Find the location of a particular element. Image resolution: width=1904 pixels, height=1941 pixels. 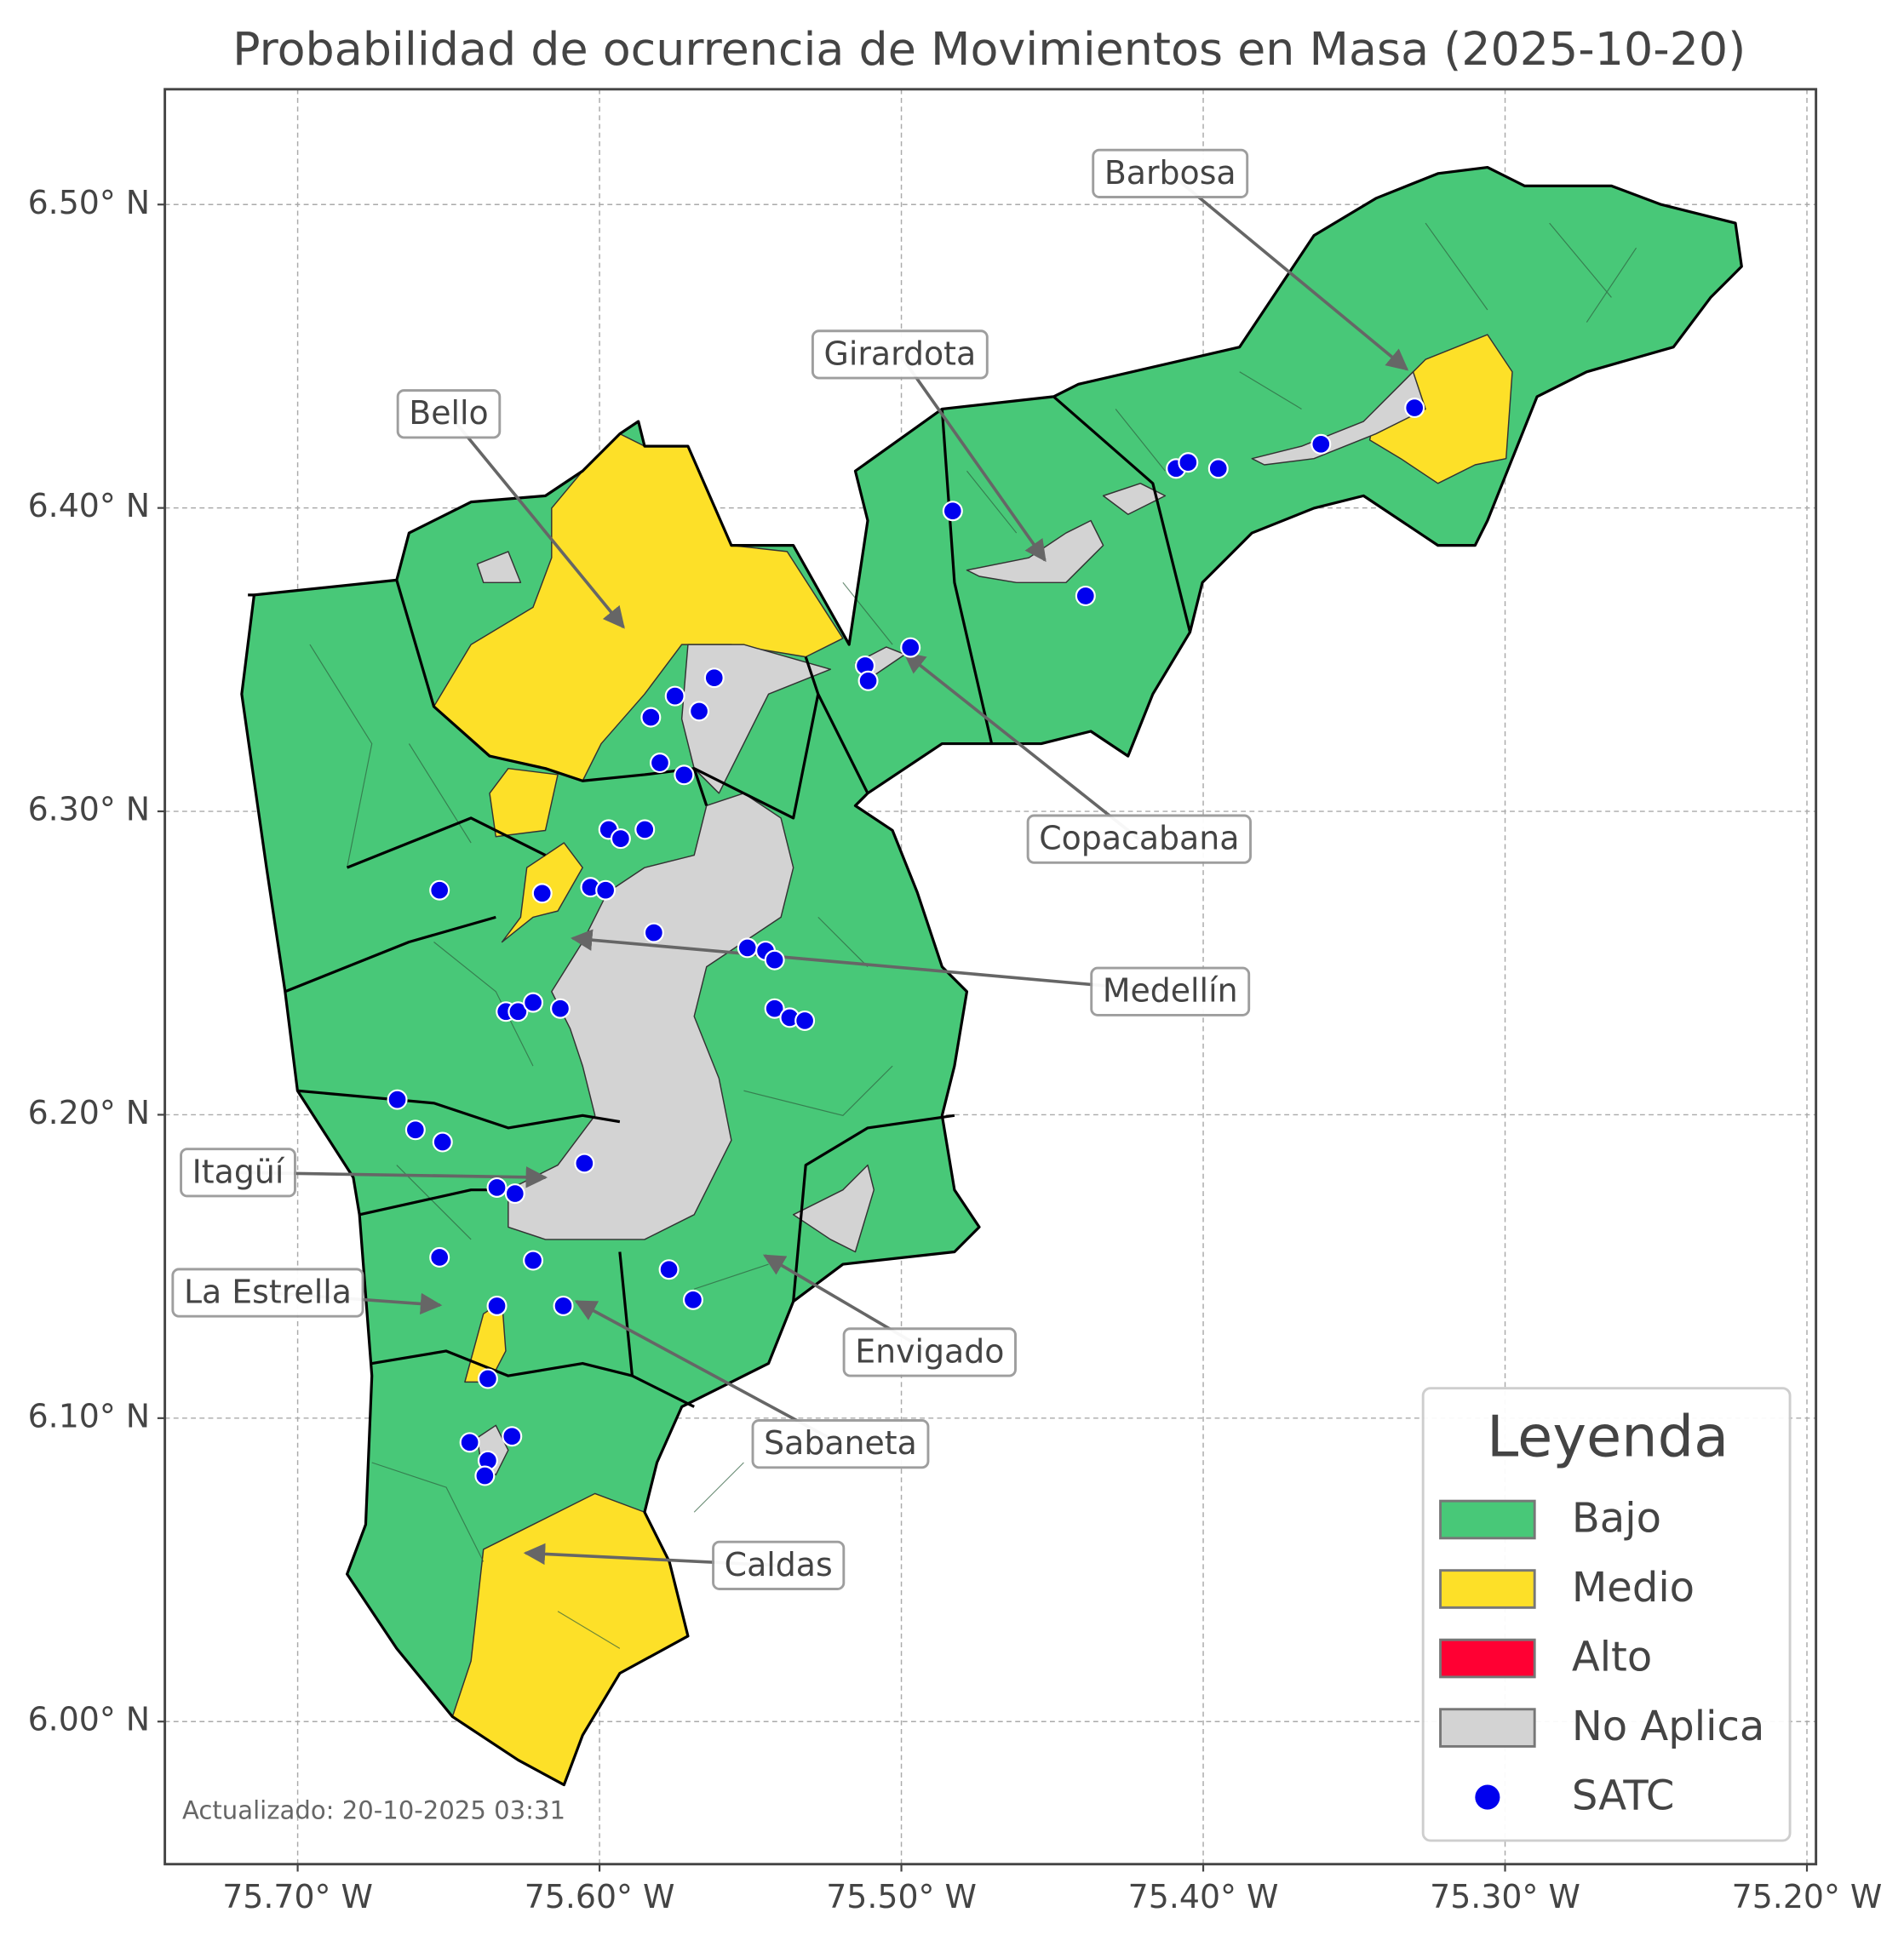

x-tick-label: 75.30° W is located at coordinates (1505, 1896).